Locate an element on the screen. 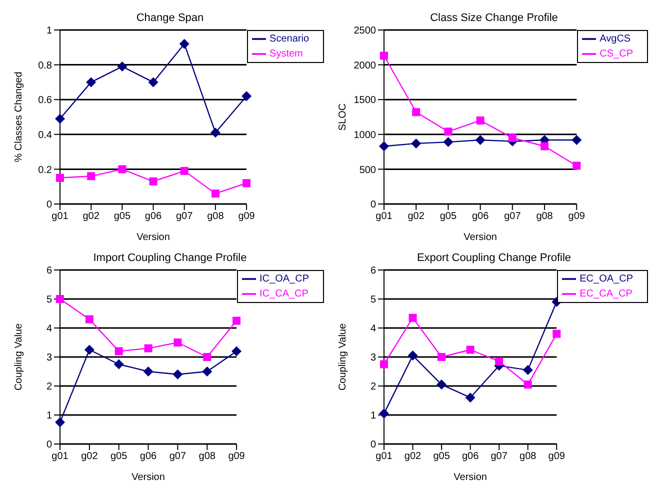  y-axis-title: % Classes Changed is located at coordinates (19, 117).